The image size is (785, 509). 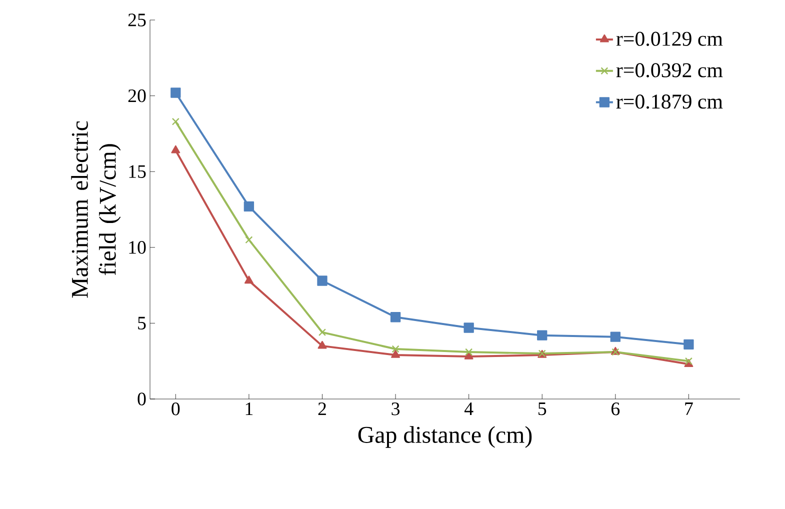 I want to click on y-tick-label: 0, so click(x=142, y=399).